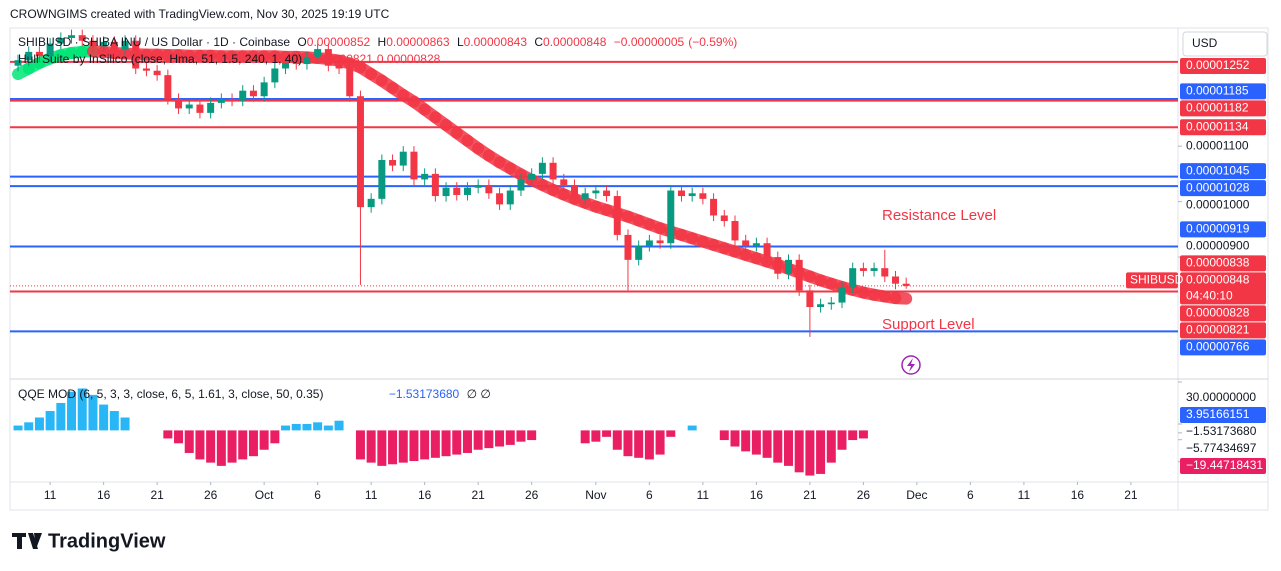 This screenshot has height=571, width=1281. What do you see at coordinates (424, 394) in the screenshot?
I see `qqe-value: −1.53173680` at bounding box center [424, 394].